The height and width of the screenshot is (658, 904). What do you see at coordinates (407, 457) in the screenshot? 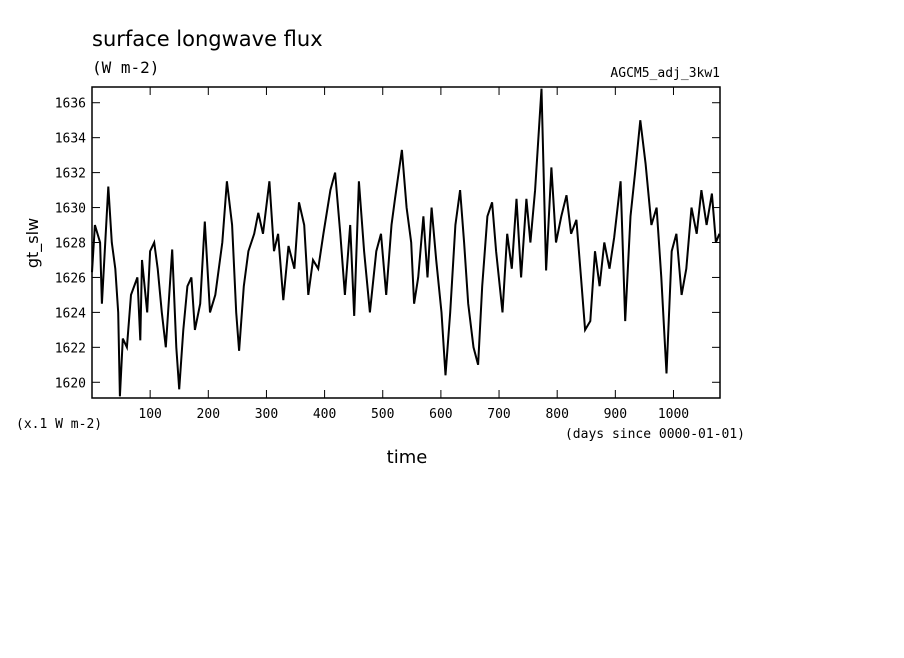
I see `x-axis-label: time` at bounding box center [407, 457].